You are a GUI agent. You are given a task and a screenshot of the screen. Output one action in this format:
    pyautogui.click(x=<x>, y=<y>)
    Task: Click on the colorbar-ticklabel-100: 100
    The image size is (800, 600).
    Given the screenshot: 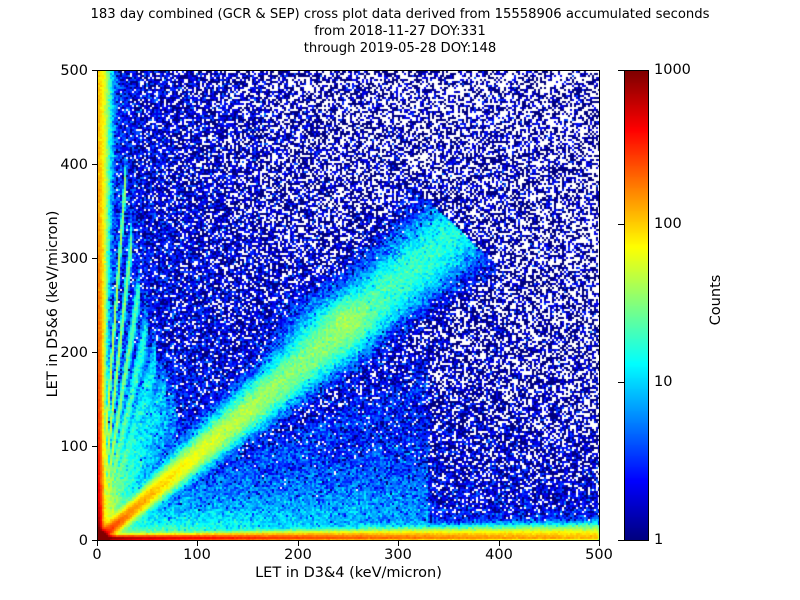 What is the action you would take?
    pyautogui.click(x=668, y=224)
    